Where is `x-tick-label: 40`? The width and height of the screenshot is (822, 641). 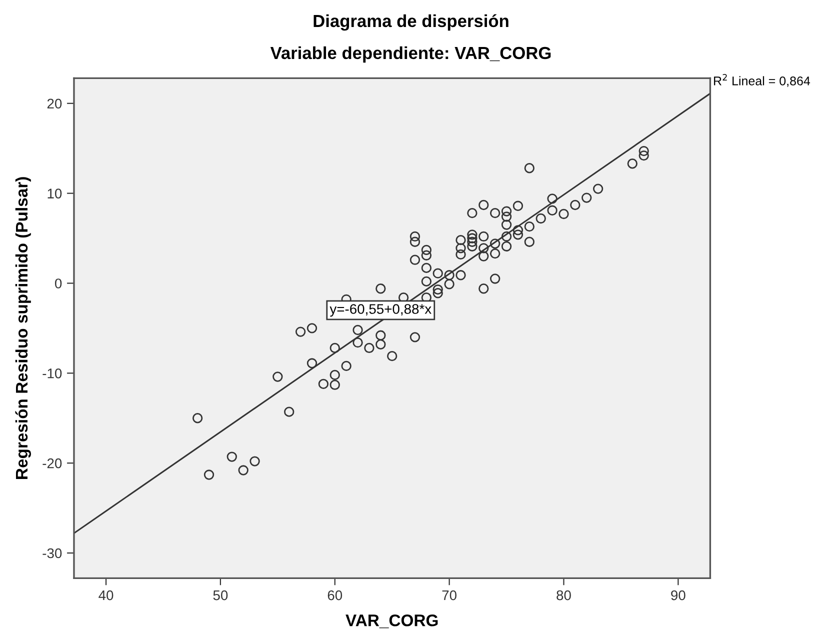 x-tick-label: 40 is located at coordinates (106, 595).